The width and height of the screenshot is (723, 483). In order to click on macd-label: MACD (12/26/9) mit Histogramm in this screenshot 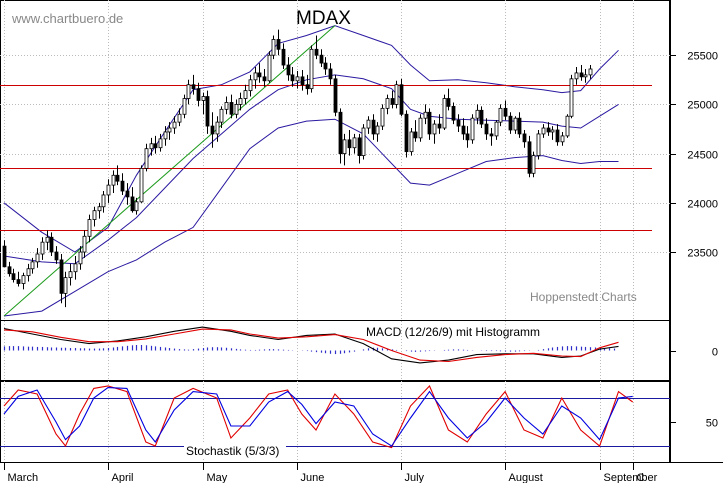, I will do `click(453, 332)`.